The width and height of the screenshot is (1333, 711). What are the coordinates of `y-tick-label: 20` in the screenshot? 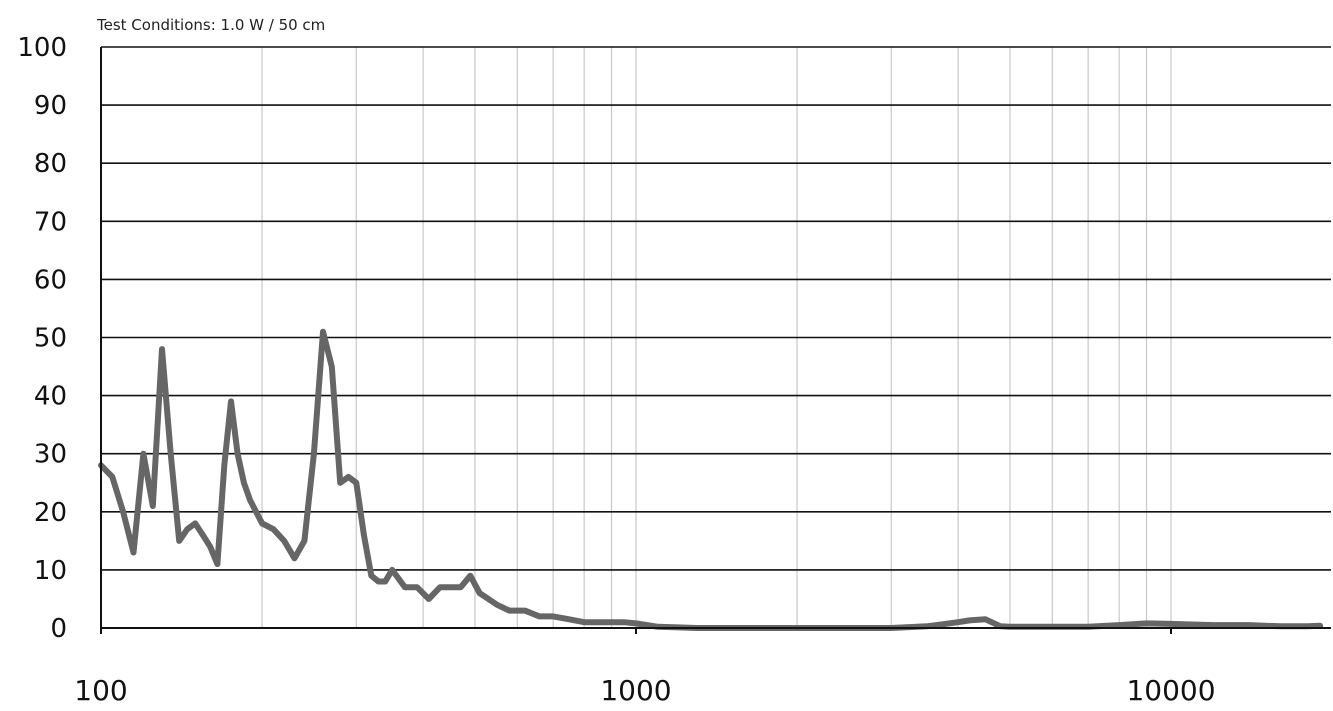 It's located at (50, 513).